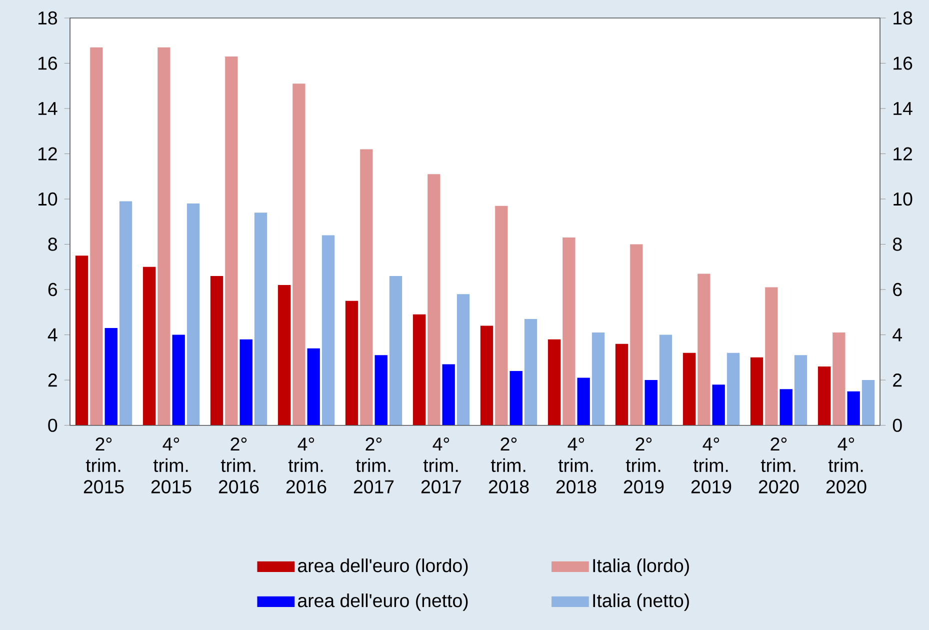 The height and width of the screenshot is (630, 929). I want to click on y-tick-label: 2, so click(897, 380).